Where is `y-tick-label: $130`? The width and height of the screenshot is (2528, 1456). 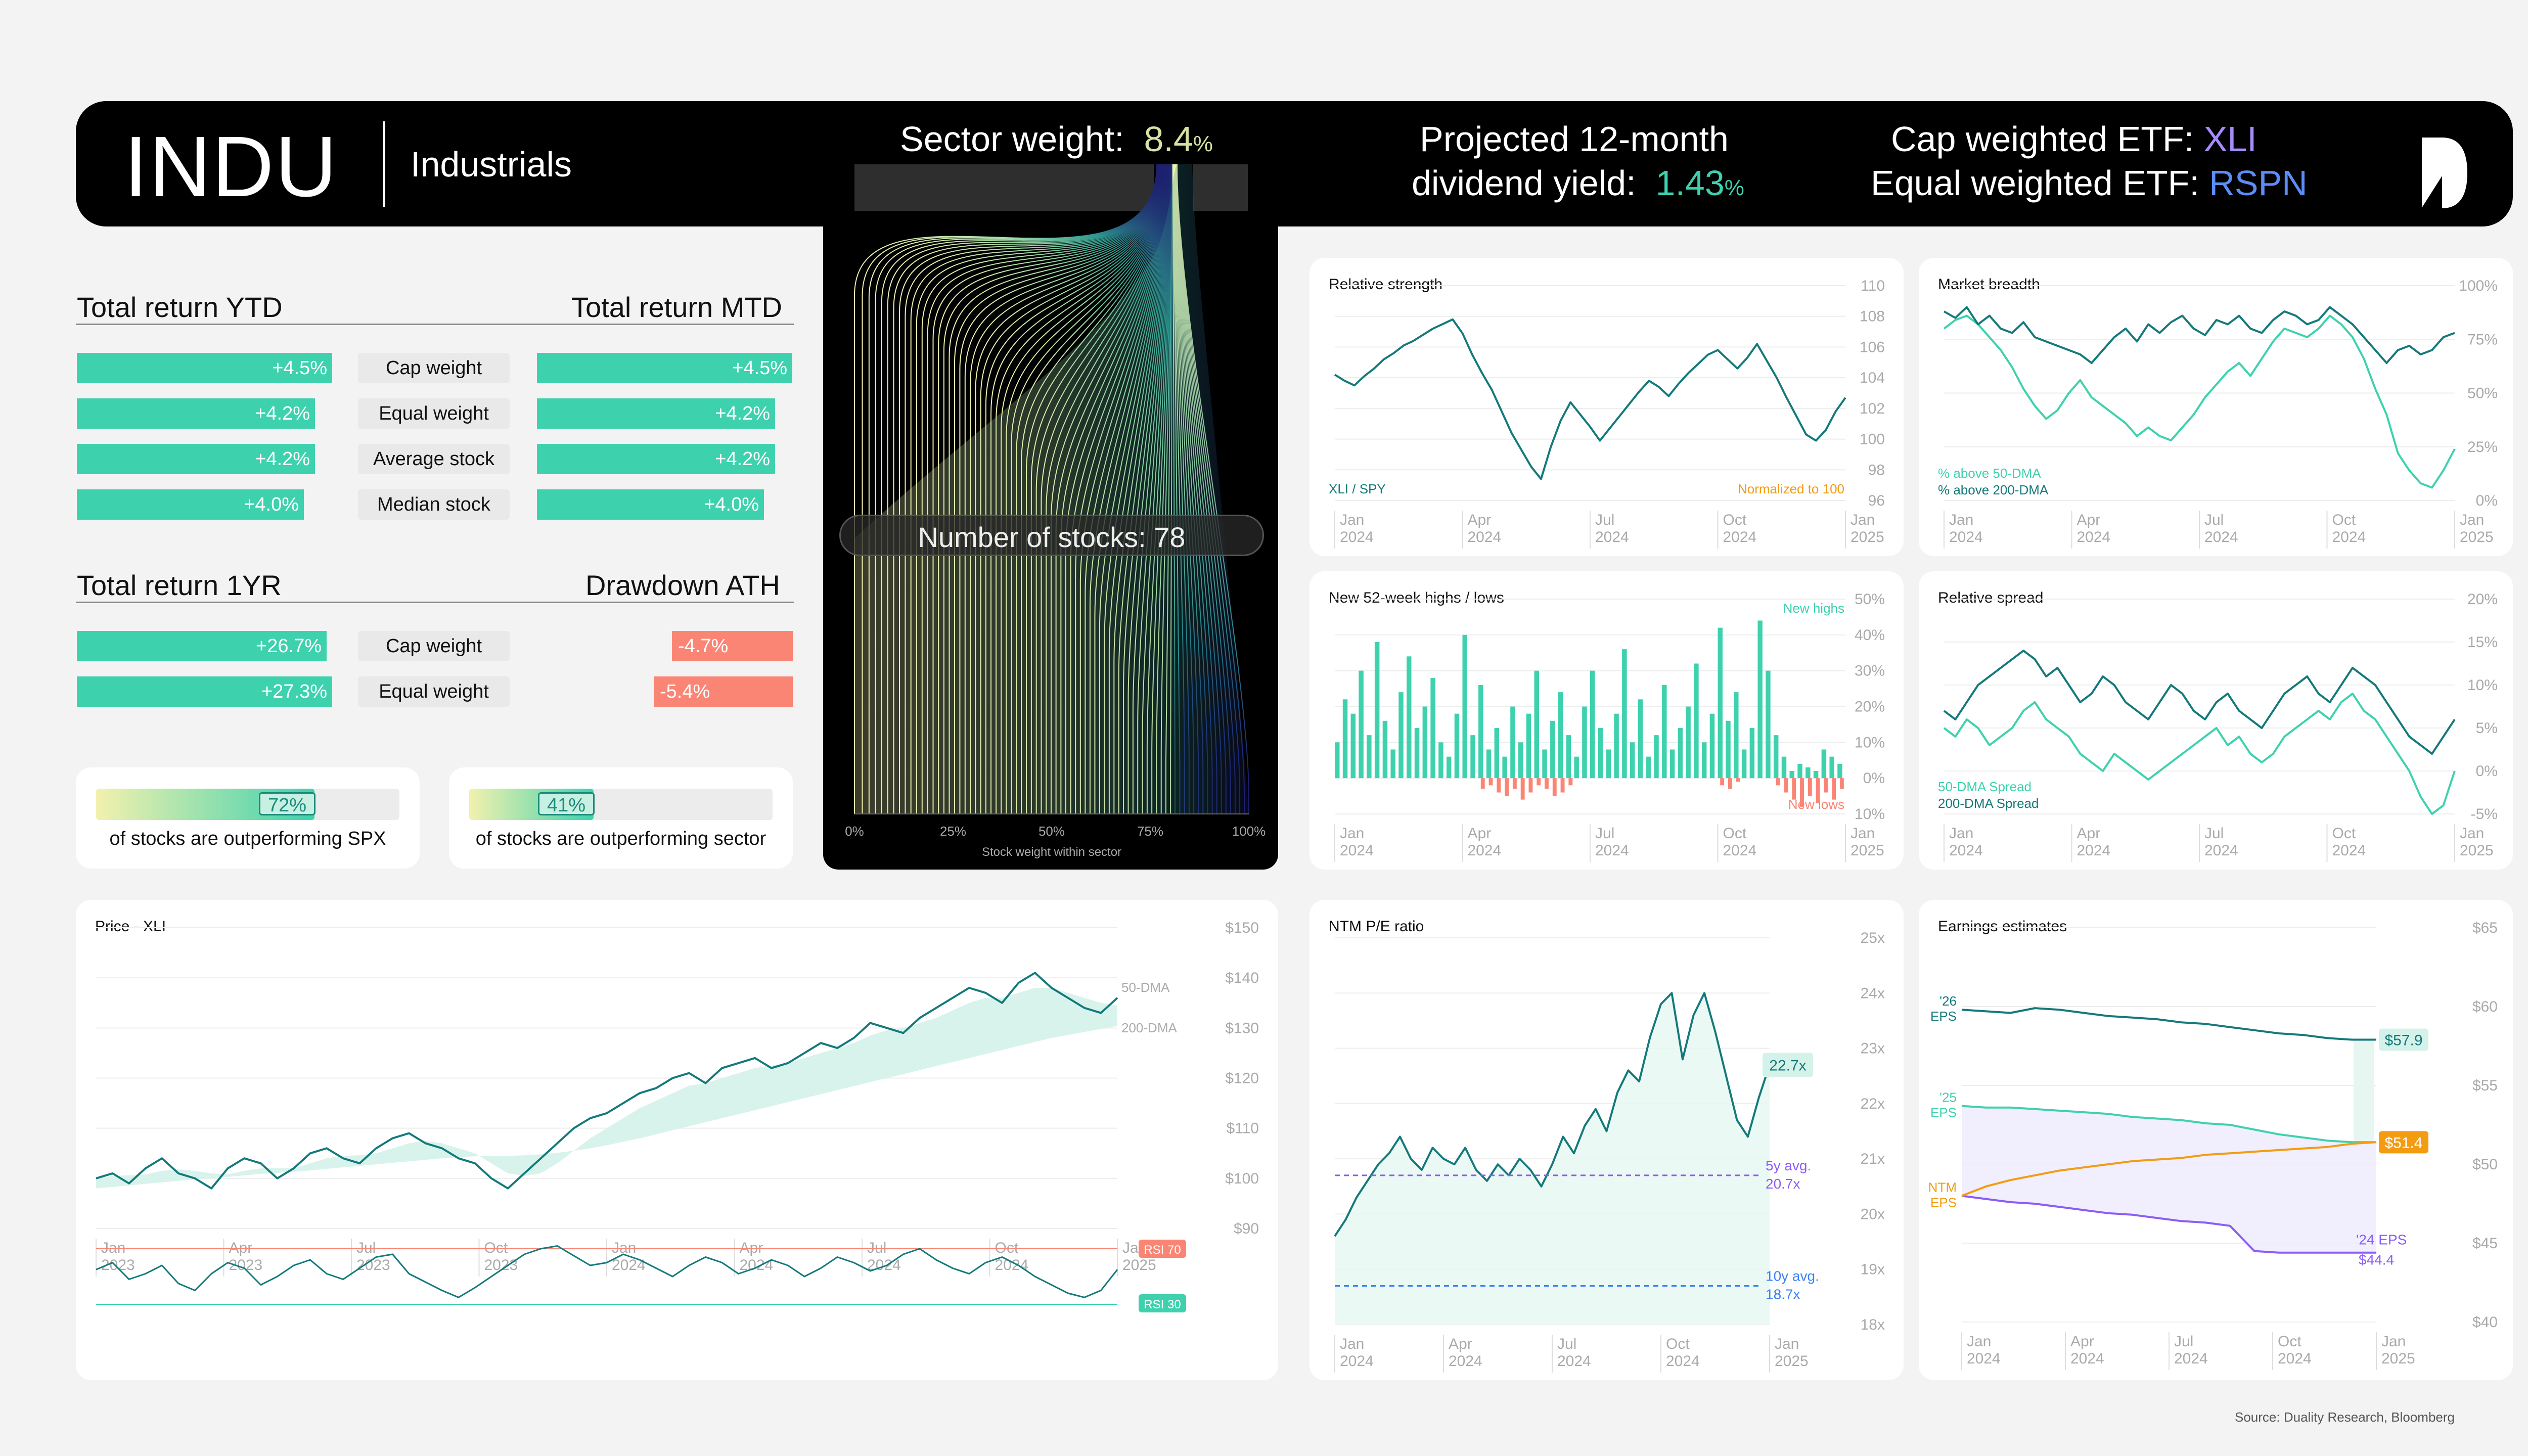 y-tick-label: $130 is located at coordinates (1242, 1028).